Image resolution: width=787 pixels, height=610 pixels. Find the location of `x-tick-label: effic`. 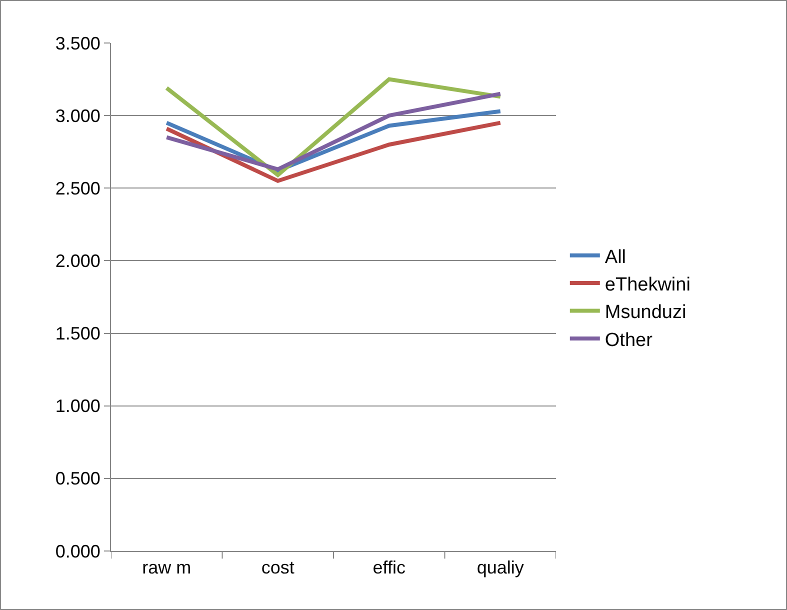

x-tick-label: effic is located at coordinates (389, 568).